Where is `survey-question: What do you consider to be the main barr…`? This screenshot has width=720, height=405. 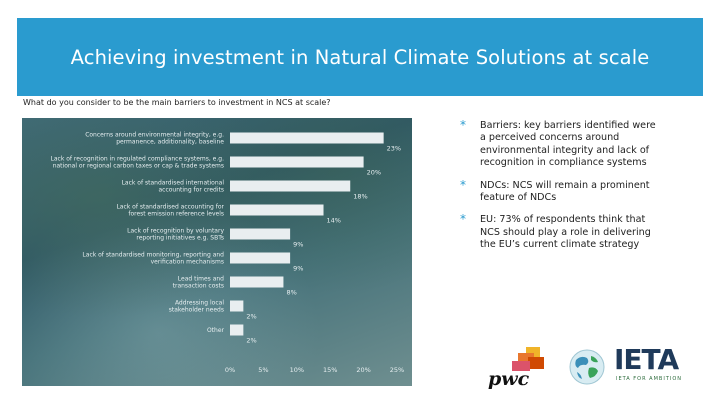 survey-question: What do you consider to be the main barr… is located at coordinates (177, 102).